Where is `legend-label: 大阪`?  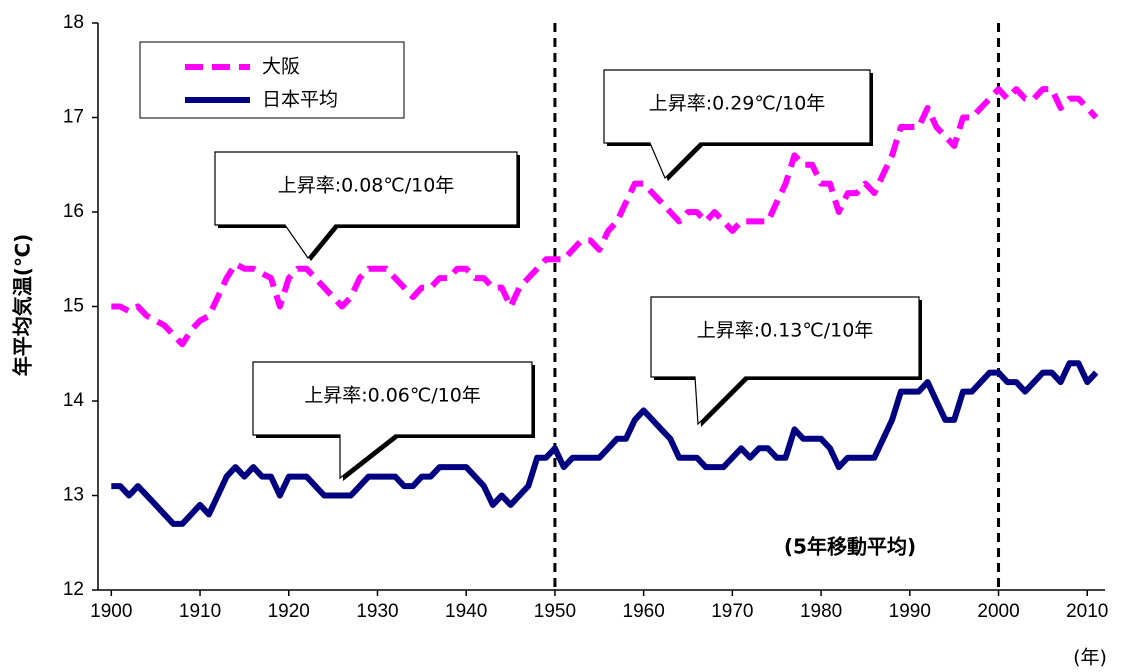
legend-label: 大阪 is located at coordinates (281, 67).